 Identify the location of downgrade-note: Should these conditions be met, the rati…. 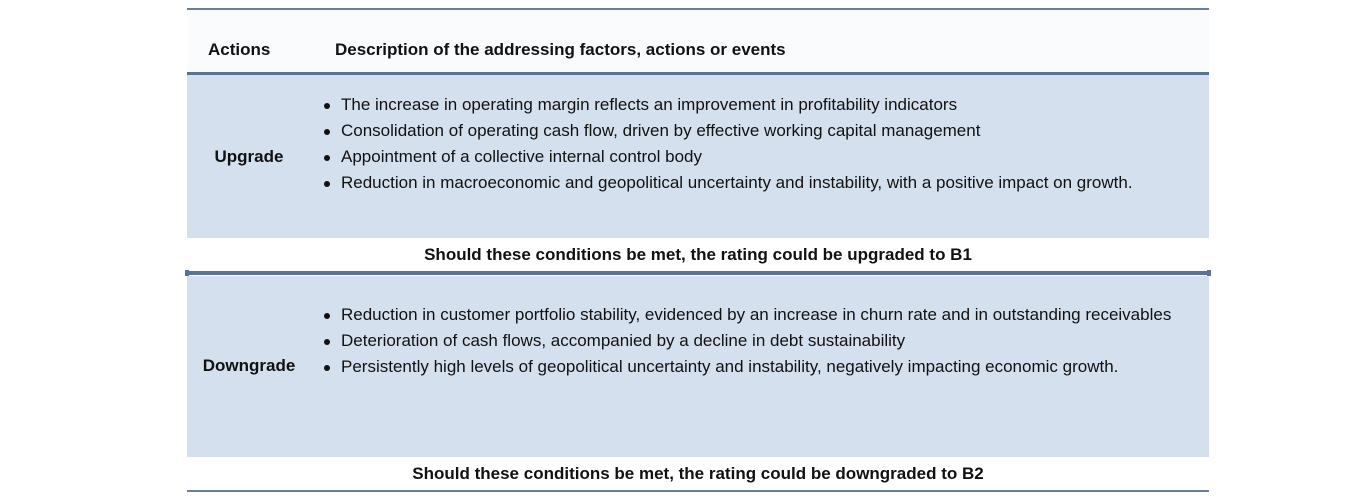
(698, 474).